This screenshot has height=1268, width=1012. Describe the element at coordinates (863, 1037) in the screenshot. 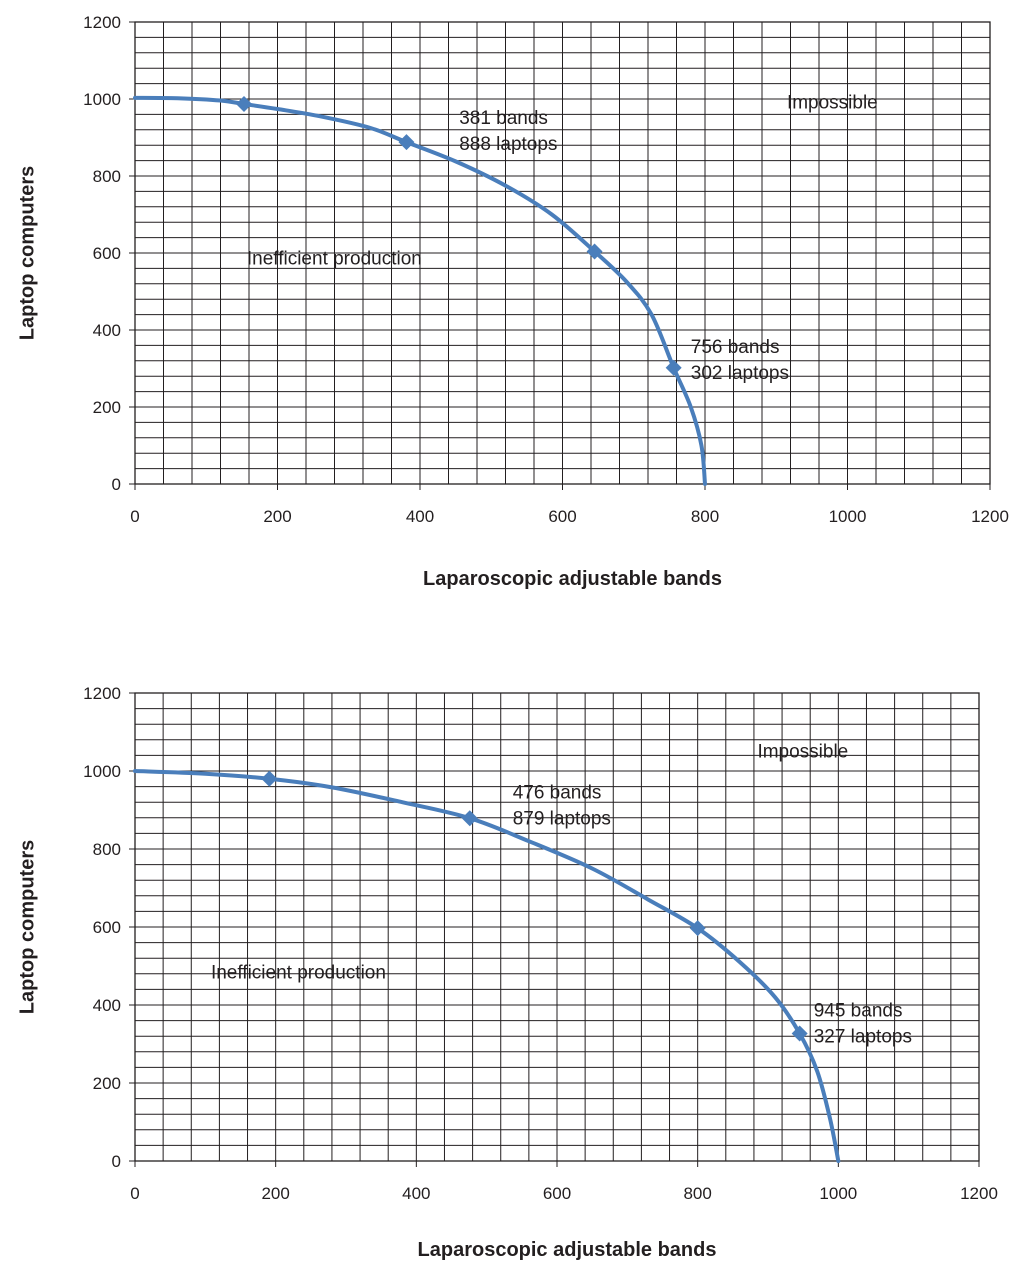

I see `annotation-text: 327 laptops` at that location.